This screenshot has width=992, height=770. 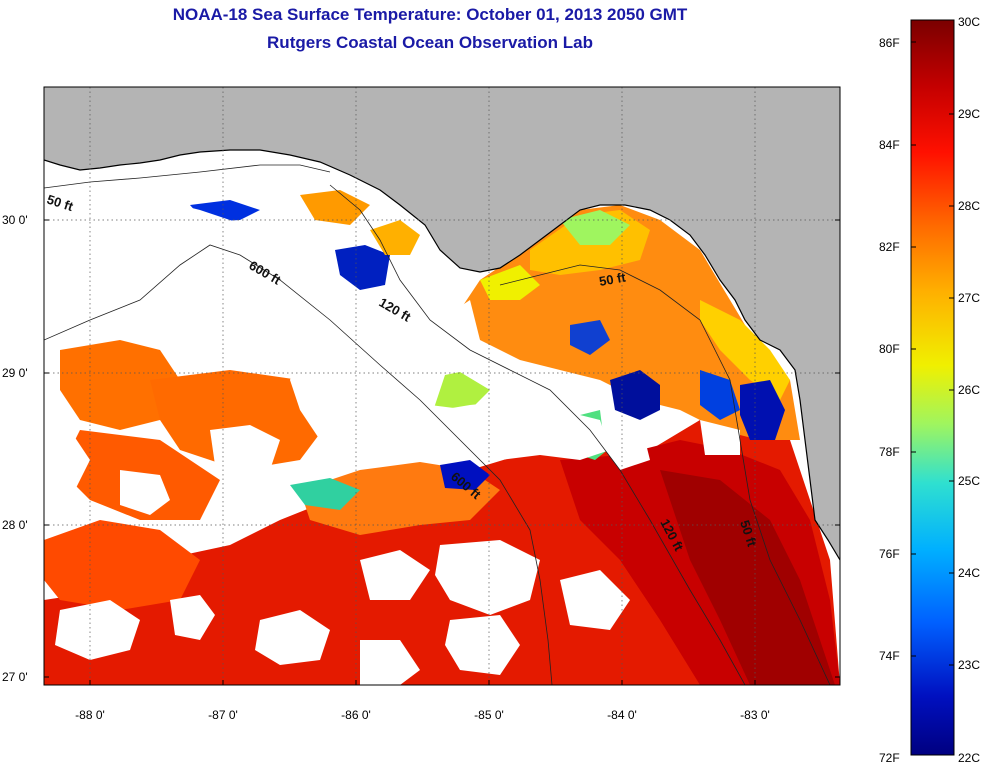 What do you see at coordinates (755, 715) in the screenshot?
I see `lon-label-83: -83 0'` at bounding box center [755, 715].